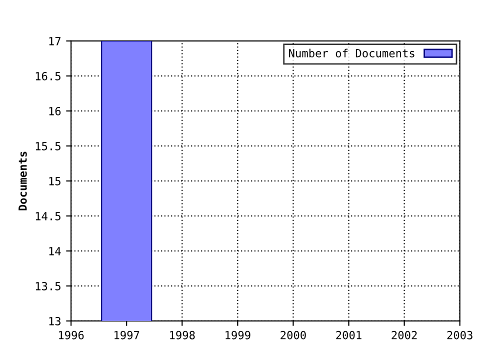  What do you see at coordinates (182, 335) in the screenshot?
I see `x-tick-label: 1998` at bounding box center [182, 335].